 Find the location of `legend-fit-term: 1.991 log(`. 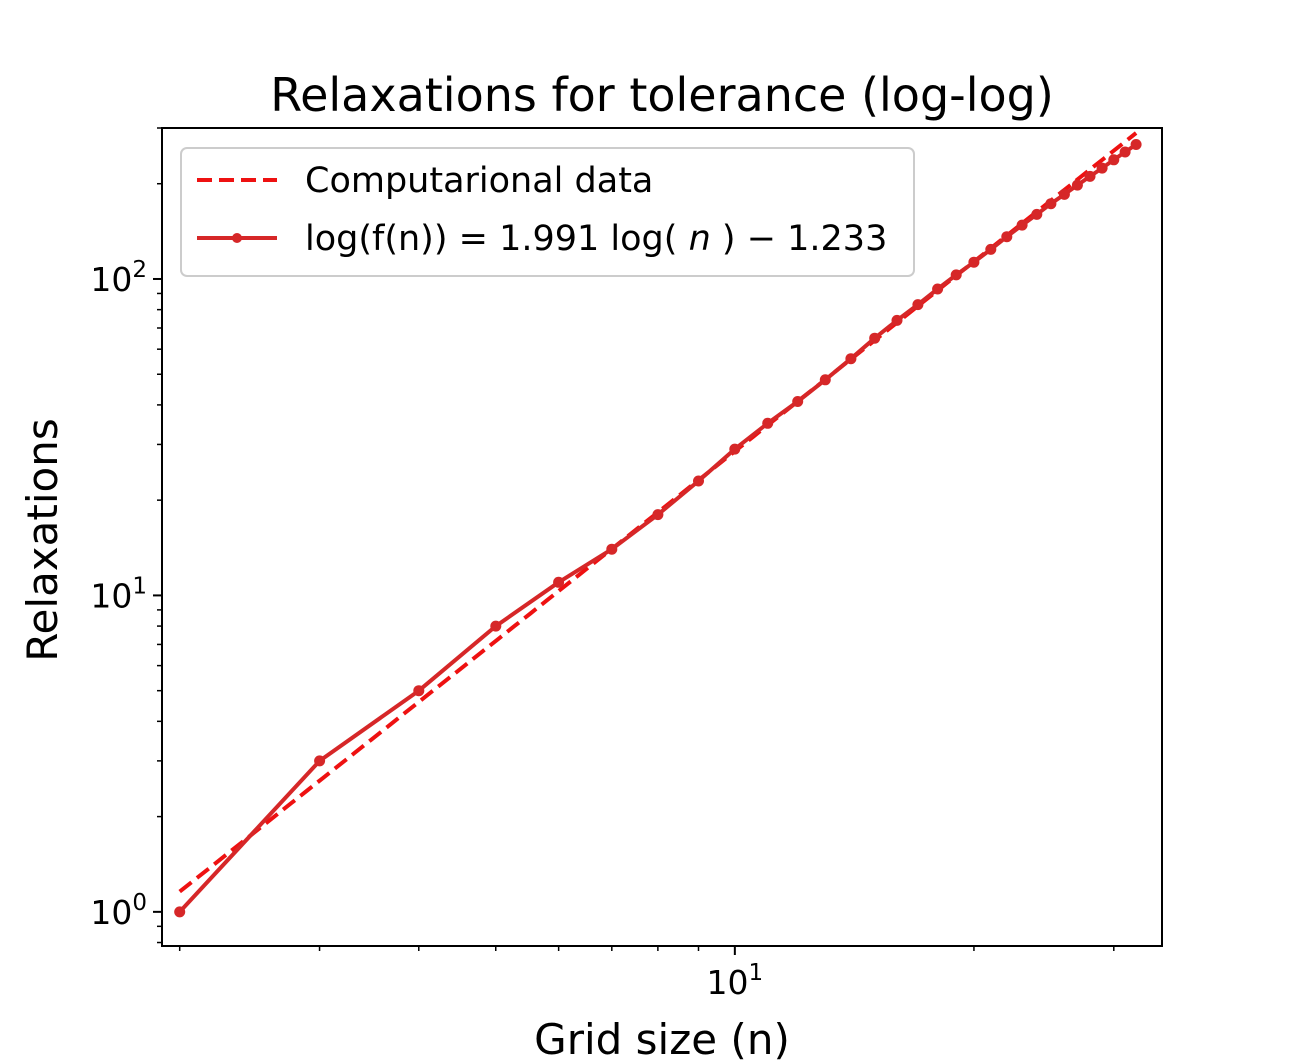

legend-fit-term: 1.991 log( is located at coordinates (588, 239).